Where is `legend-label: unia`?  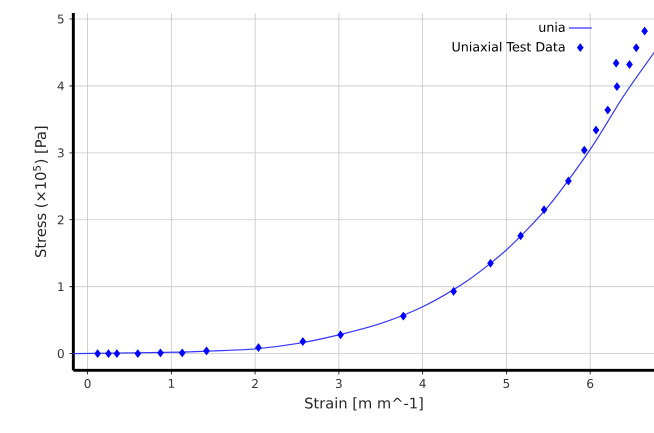 legend-label: unia is located at coordinates (551, 27).